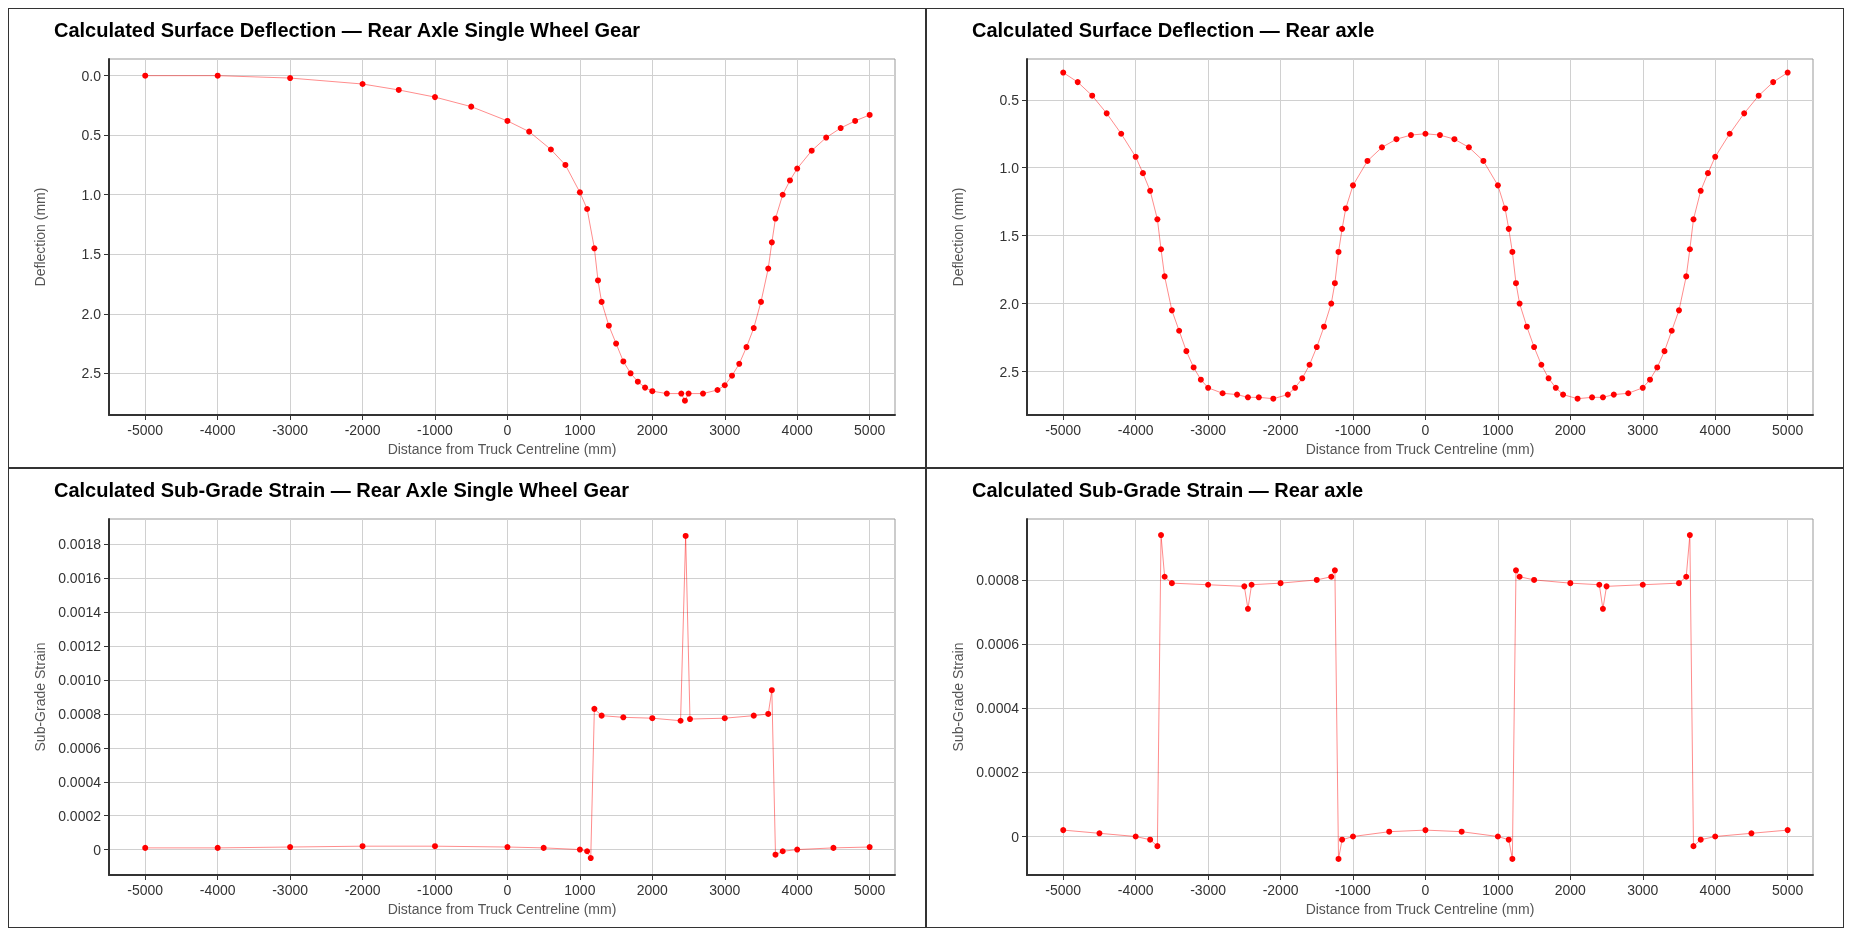  I want to click on chart-title: Calculated Sub-Grade Strain — Rear Axle Single Wheel Gear, so click(342, 490).